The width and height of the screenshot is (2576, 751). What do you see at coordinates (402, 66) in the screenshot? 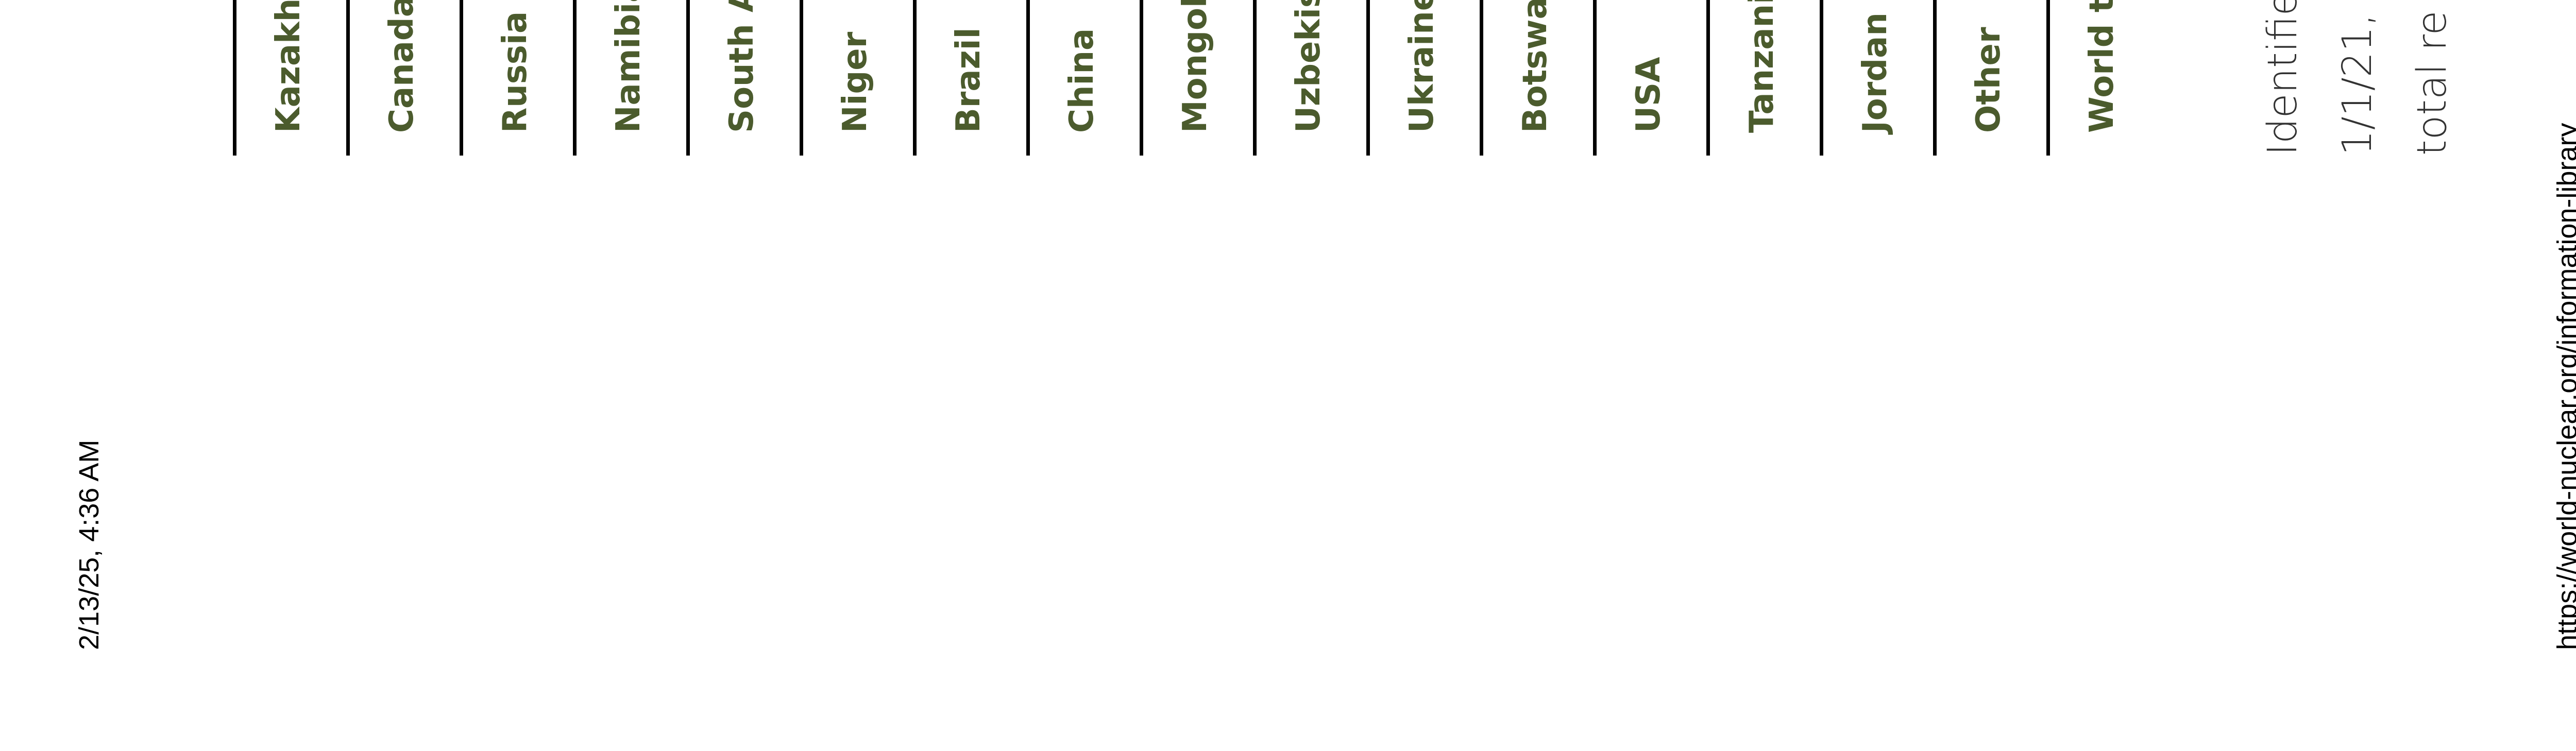
I see `country-label: Canada` at bounding box center [402, 66].